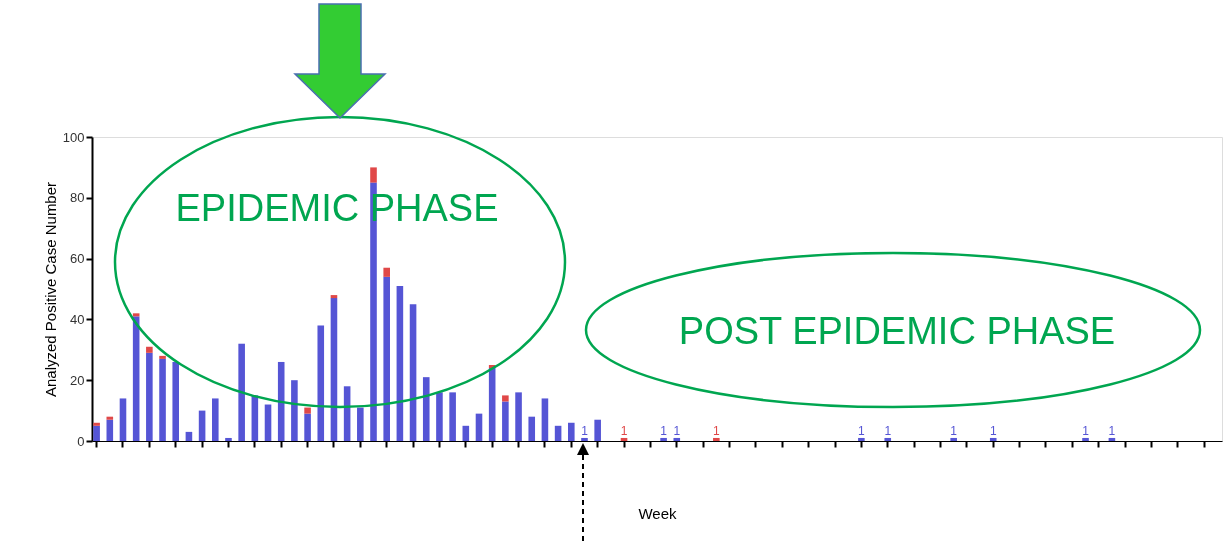 This screenshot has height=544, width=1230. What do you see at coordinates (77, 319) in the screenshot?
I see `y-tick-label: 40` at bounding box center [77, 319].